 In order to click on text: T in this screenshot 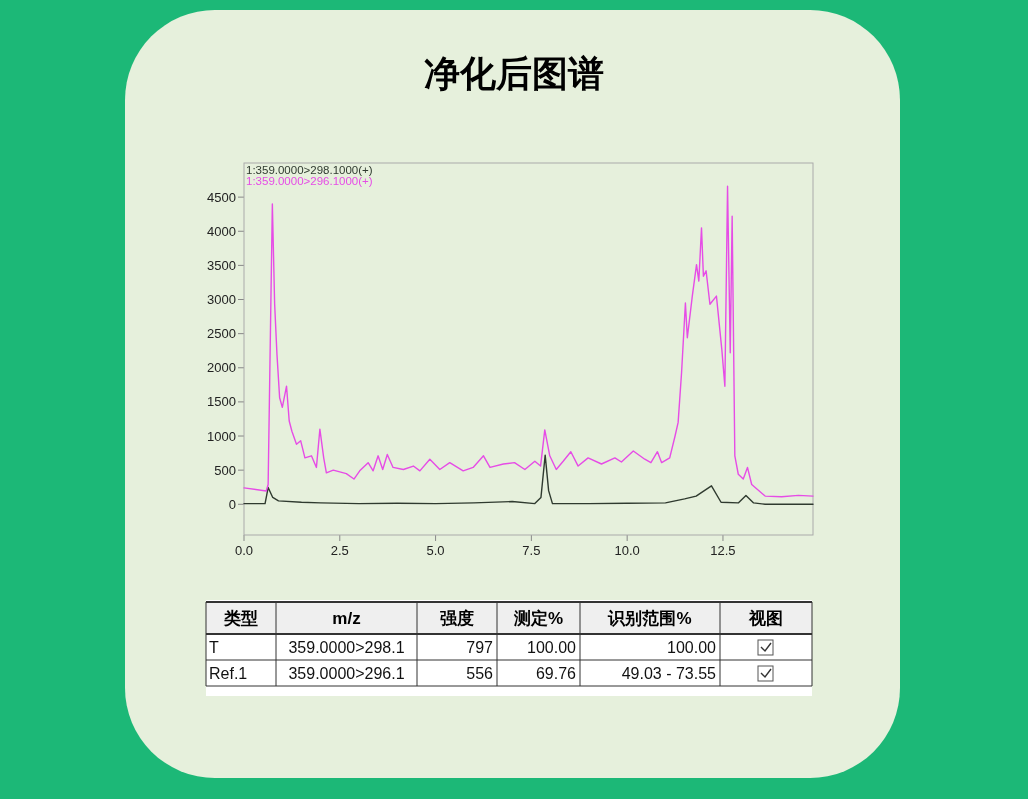, I will do `click(214, 647)`.